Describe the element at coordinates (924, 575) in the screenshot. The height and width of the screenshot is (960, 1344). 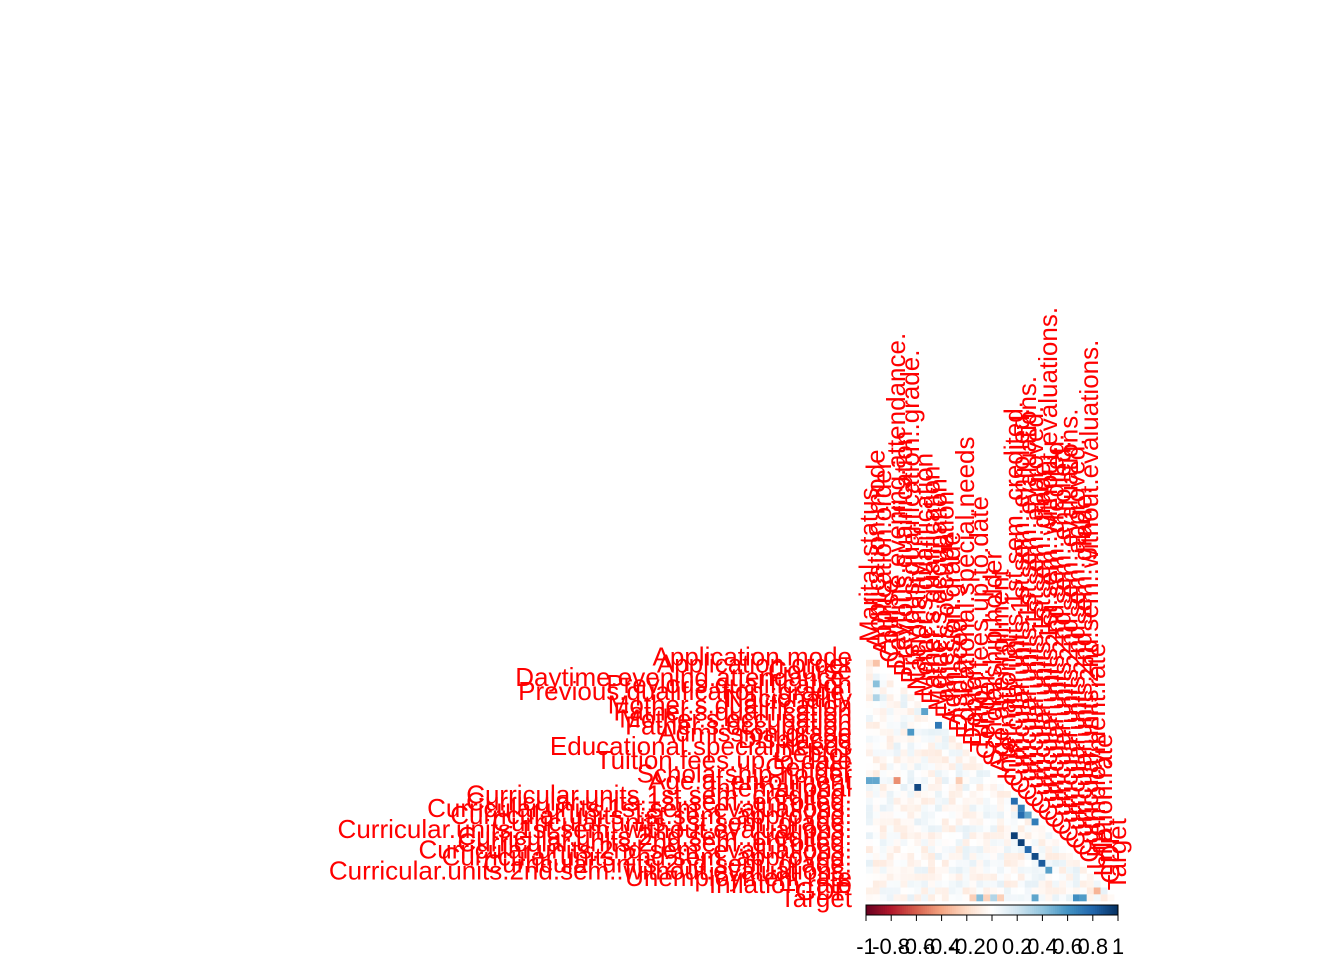
I see `column-label: Mother.s.qualification` at that location.